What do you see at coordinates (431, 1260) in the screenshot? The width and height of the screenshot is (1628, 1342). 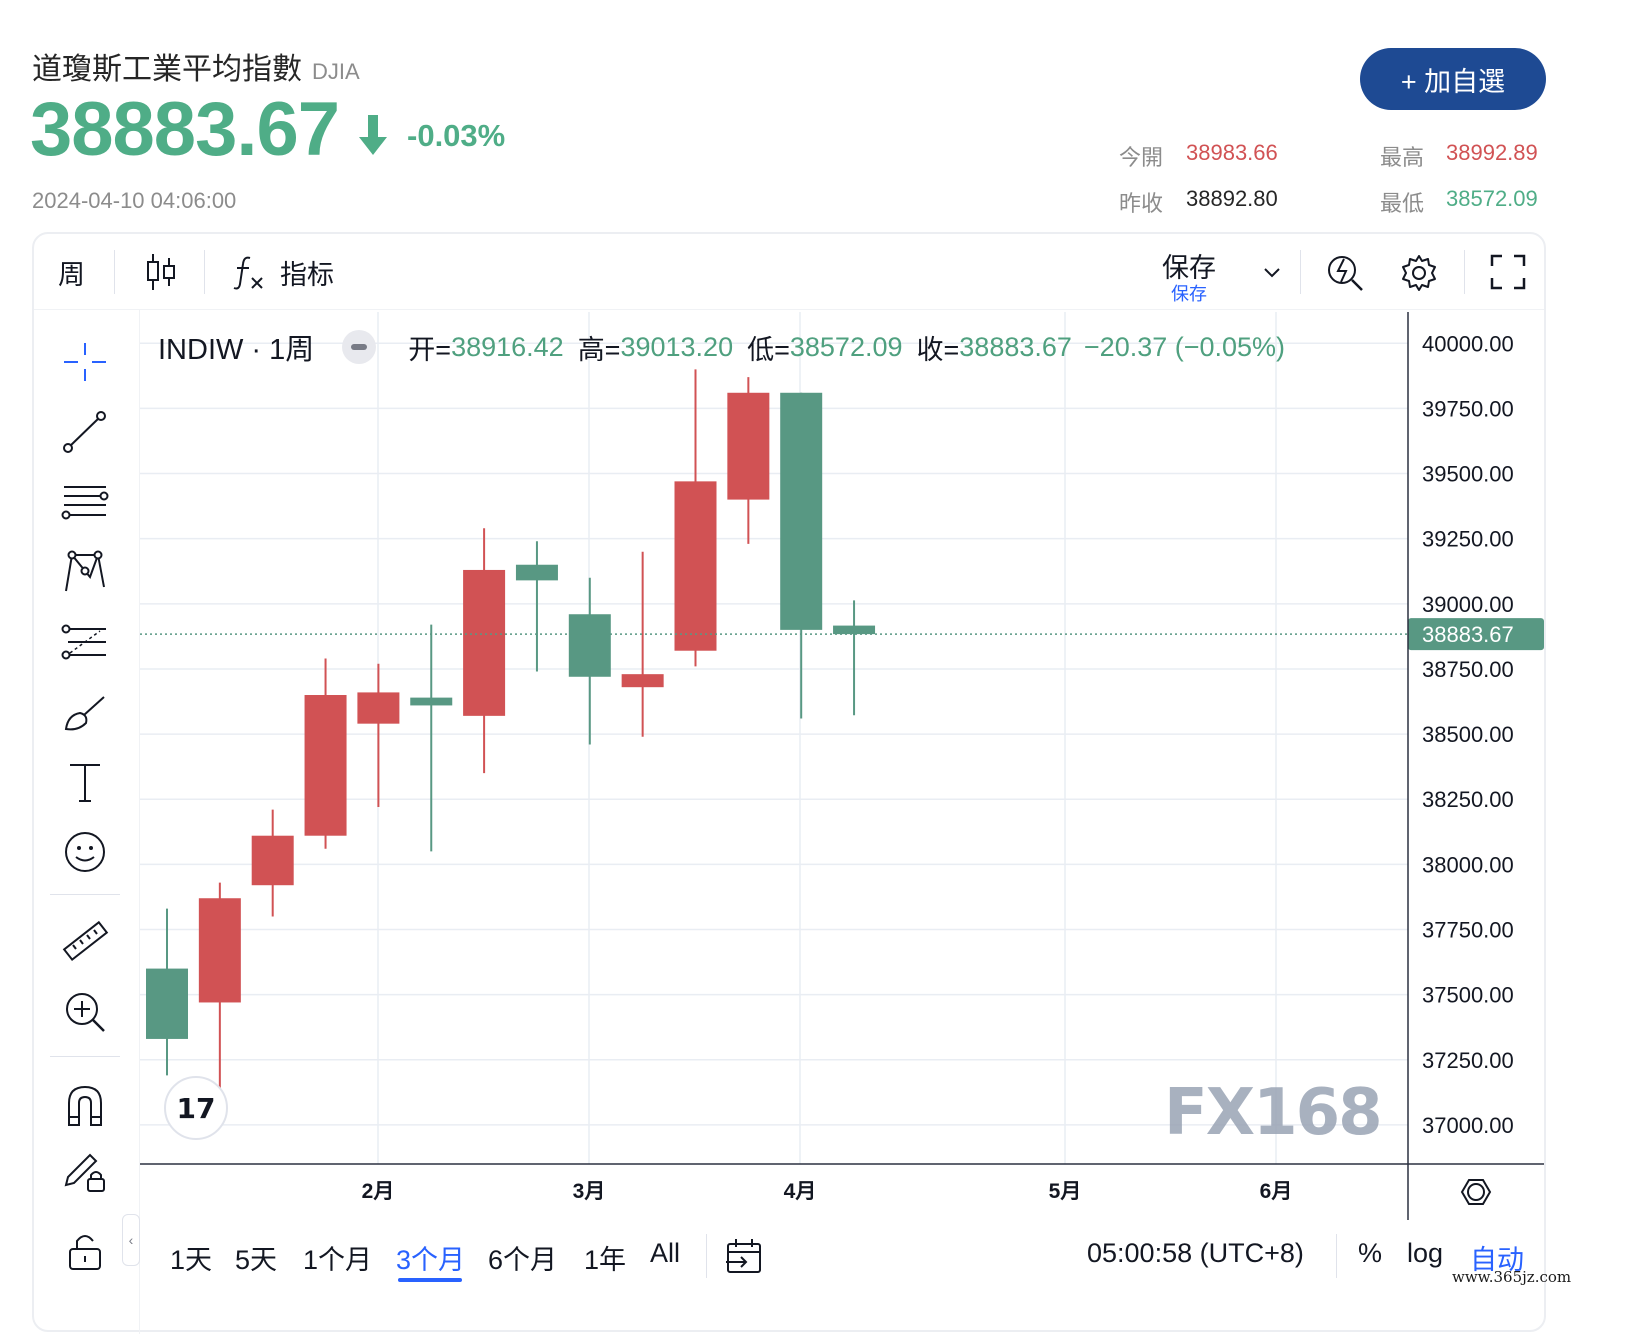 I see `range-3m: 3个月` at bounding box center [431, 1260].